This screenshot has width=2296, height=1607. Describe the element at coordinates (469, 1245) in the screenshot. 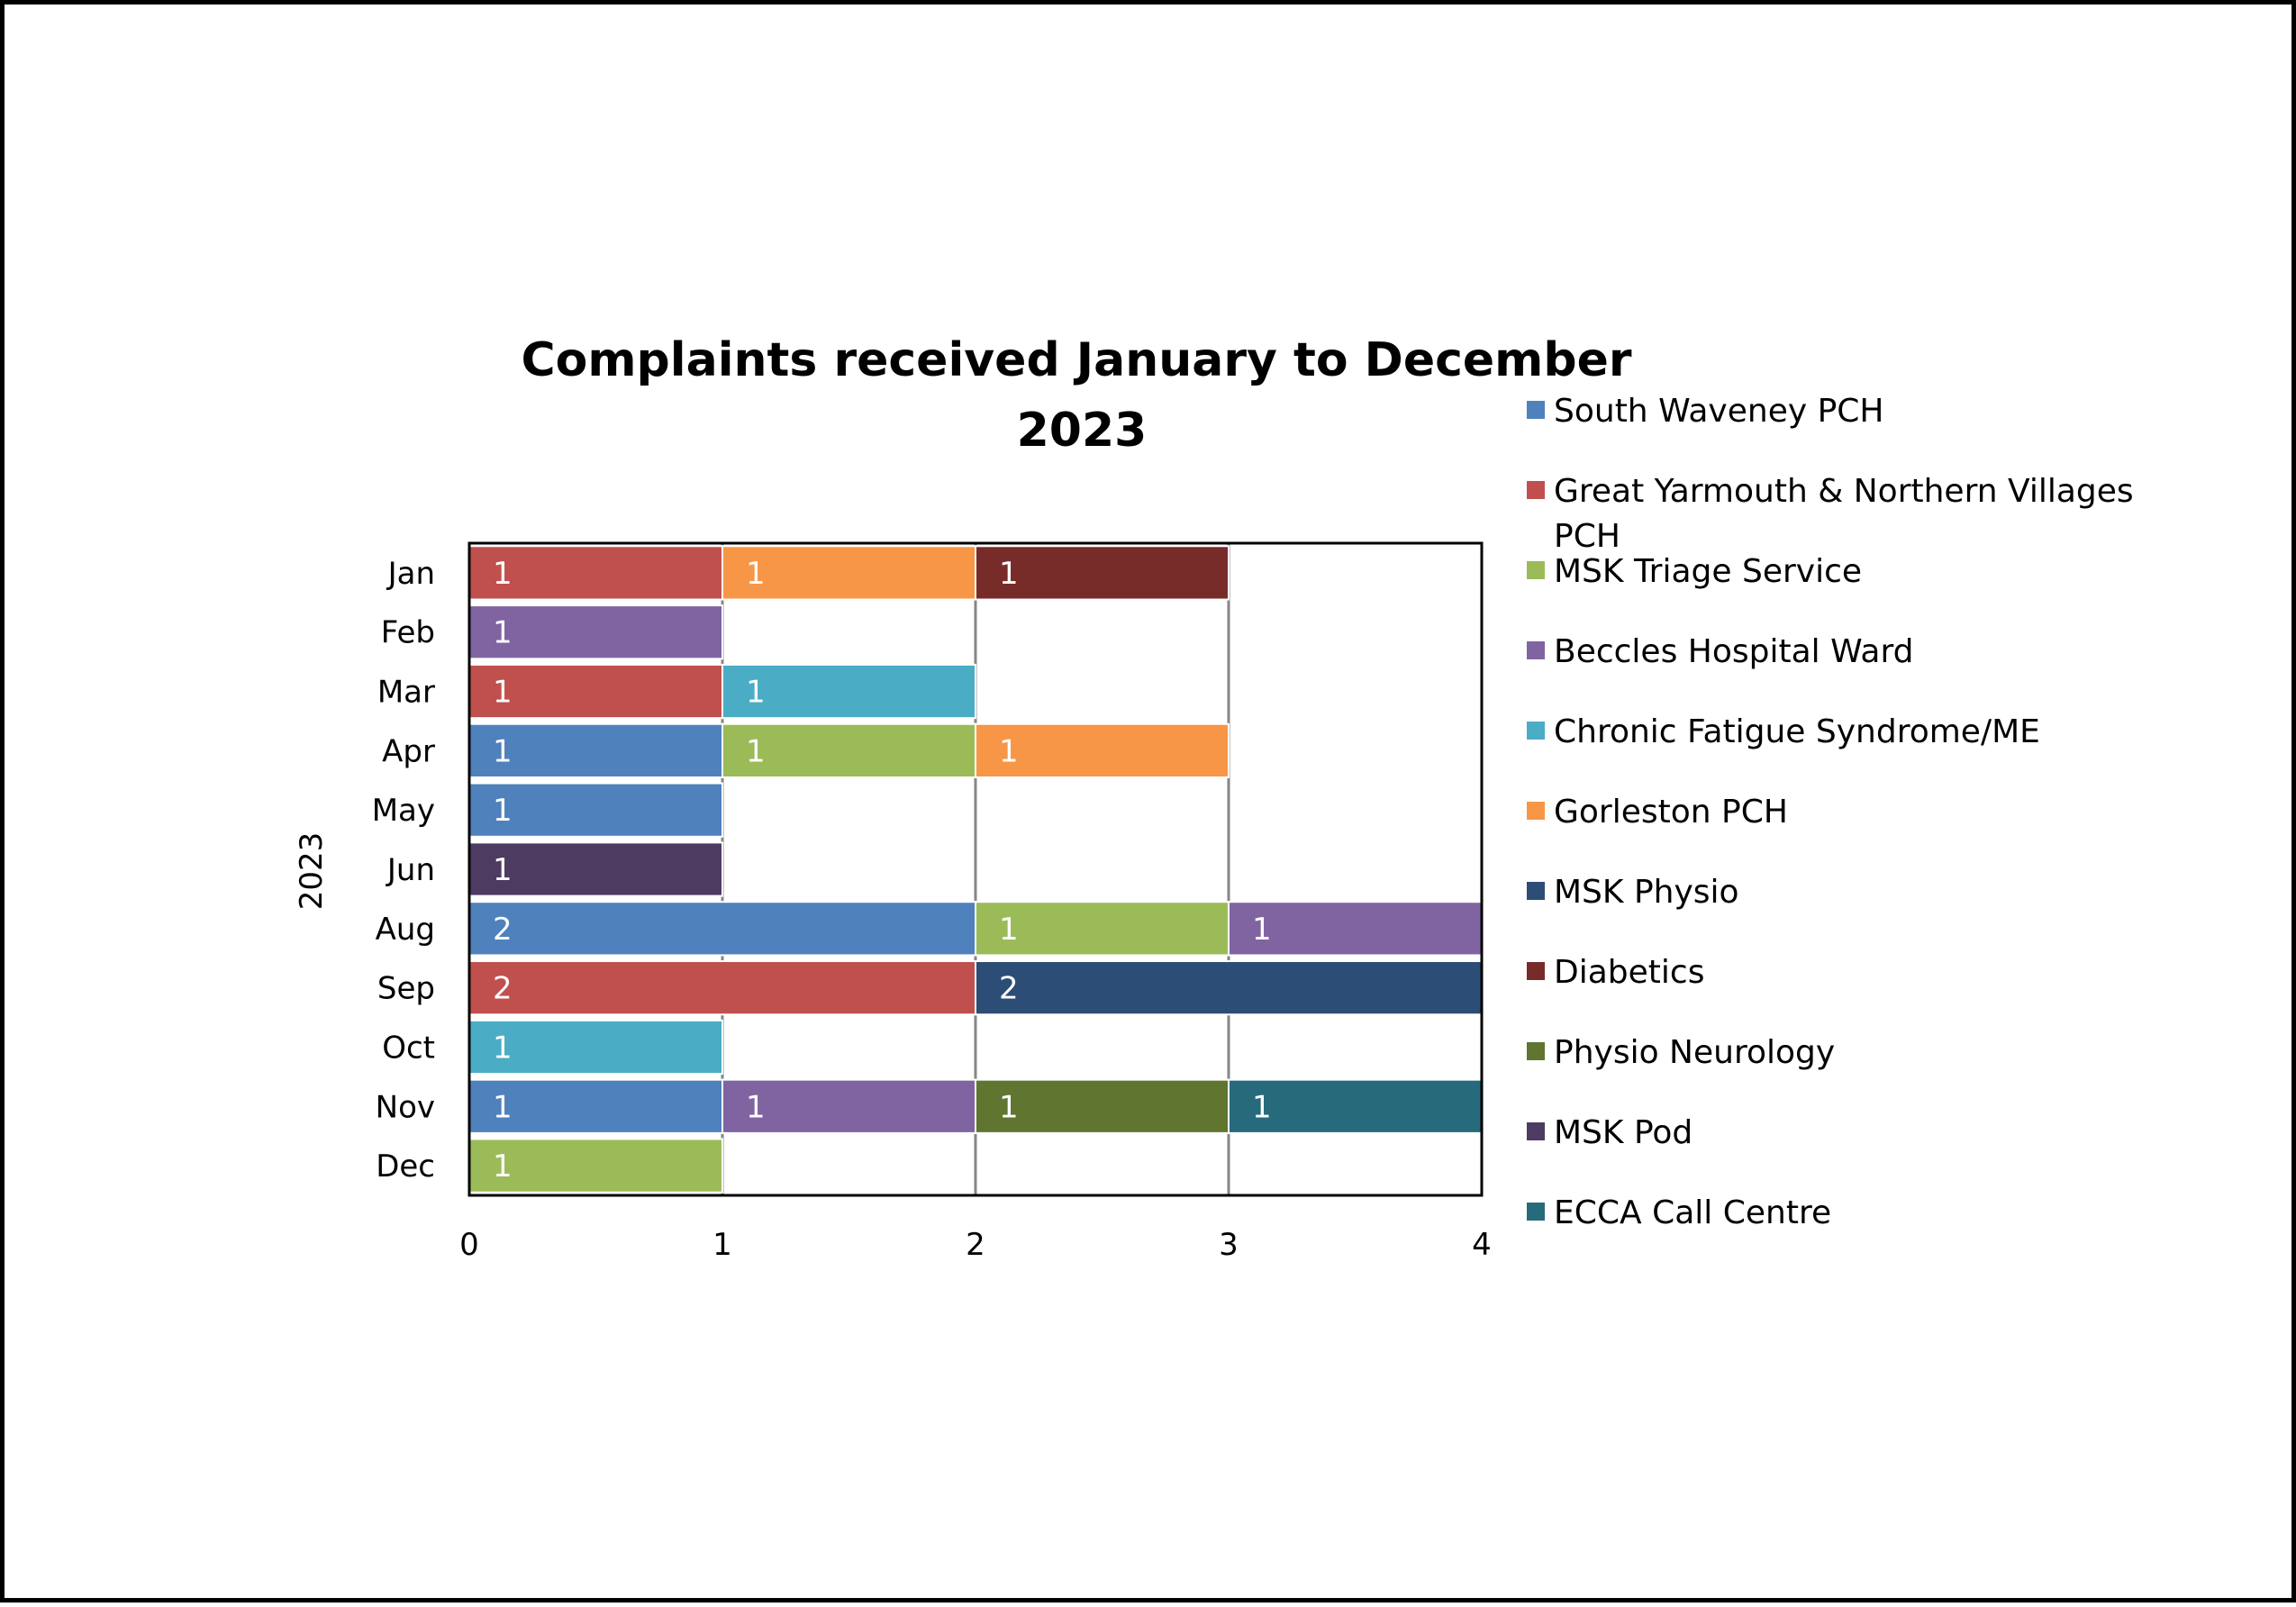

I see `x-tick-label-0: 0` at that location.